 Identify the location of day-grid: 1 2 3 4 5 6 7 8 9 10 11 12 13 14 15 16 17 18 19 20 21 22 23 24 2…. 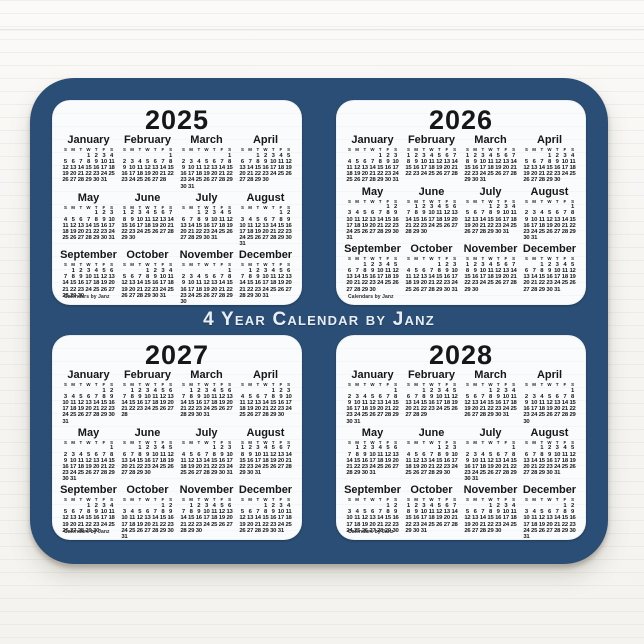
(373, 168).